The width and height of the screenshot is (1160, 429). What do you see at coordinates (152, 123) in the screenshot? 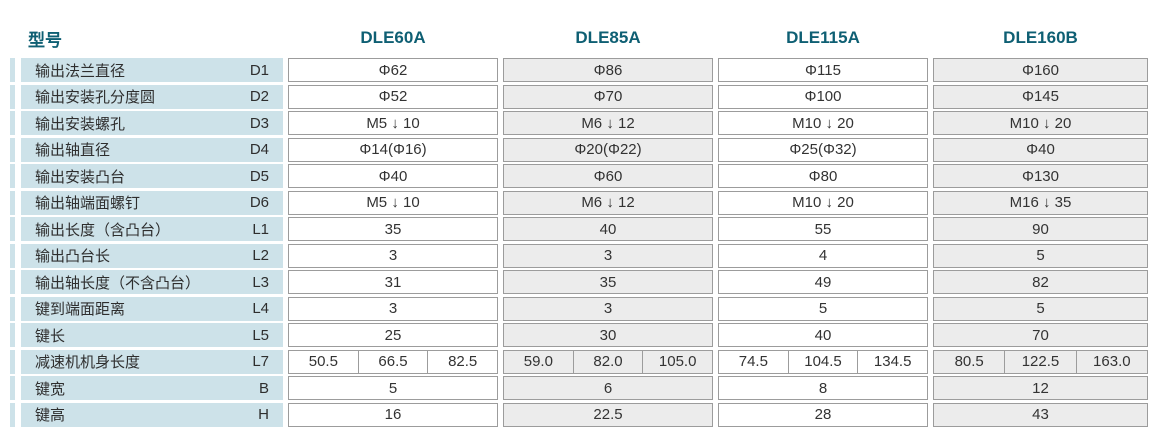
I see `param-label-cell: 输出安装螺孔 D3` at bounding box center [152, 123].